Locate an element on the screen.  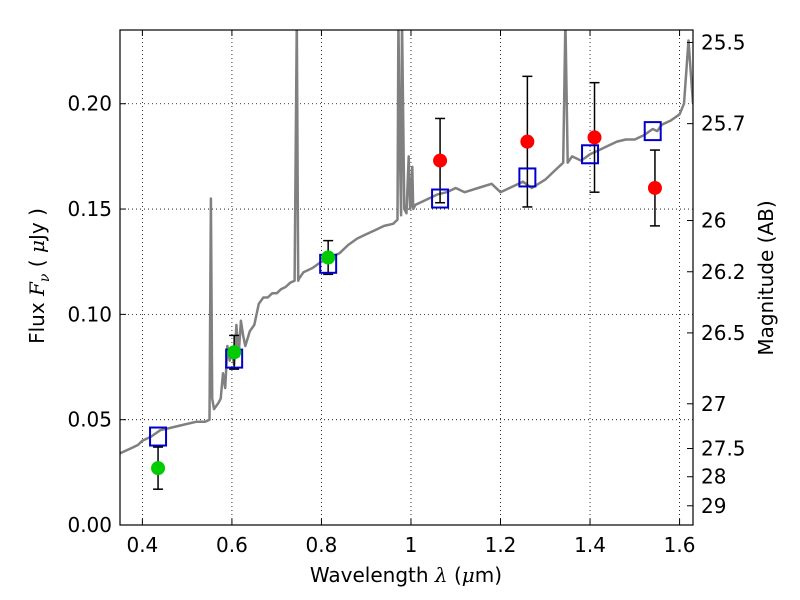
y-tick-label: 0.15 is located at coordinates (89, 209).